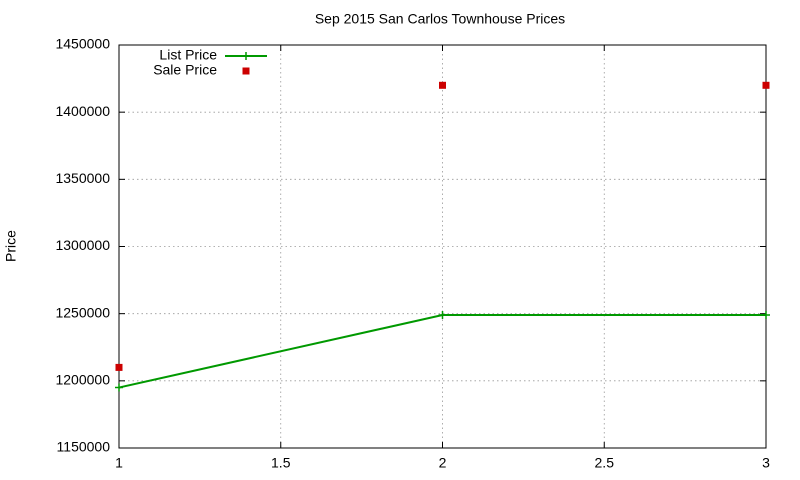  What do you see at coordinates (82, 245) in the screenshot?
I see `y-tick-label: 1300000` at bounding box center [82, 245].